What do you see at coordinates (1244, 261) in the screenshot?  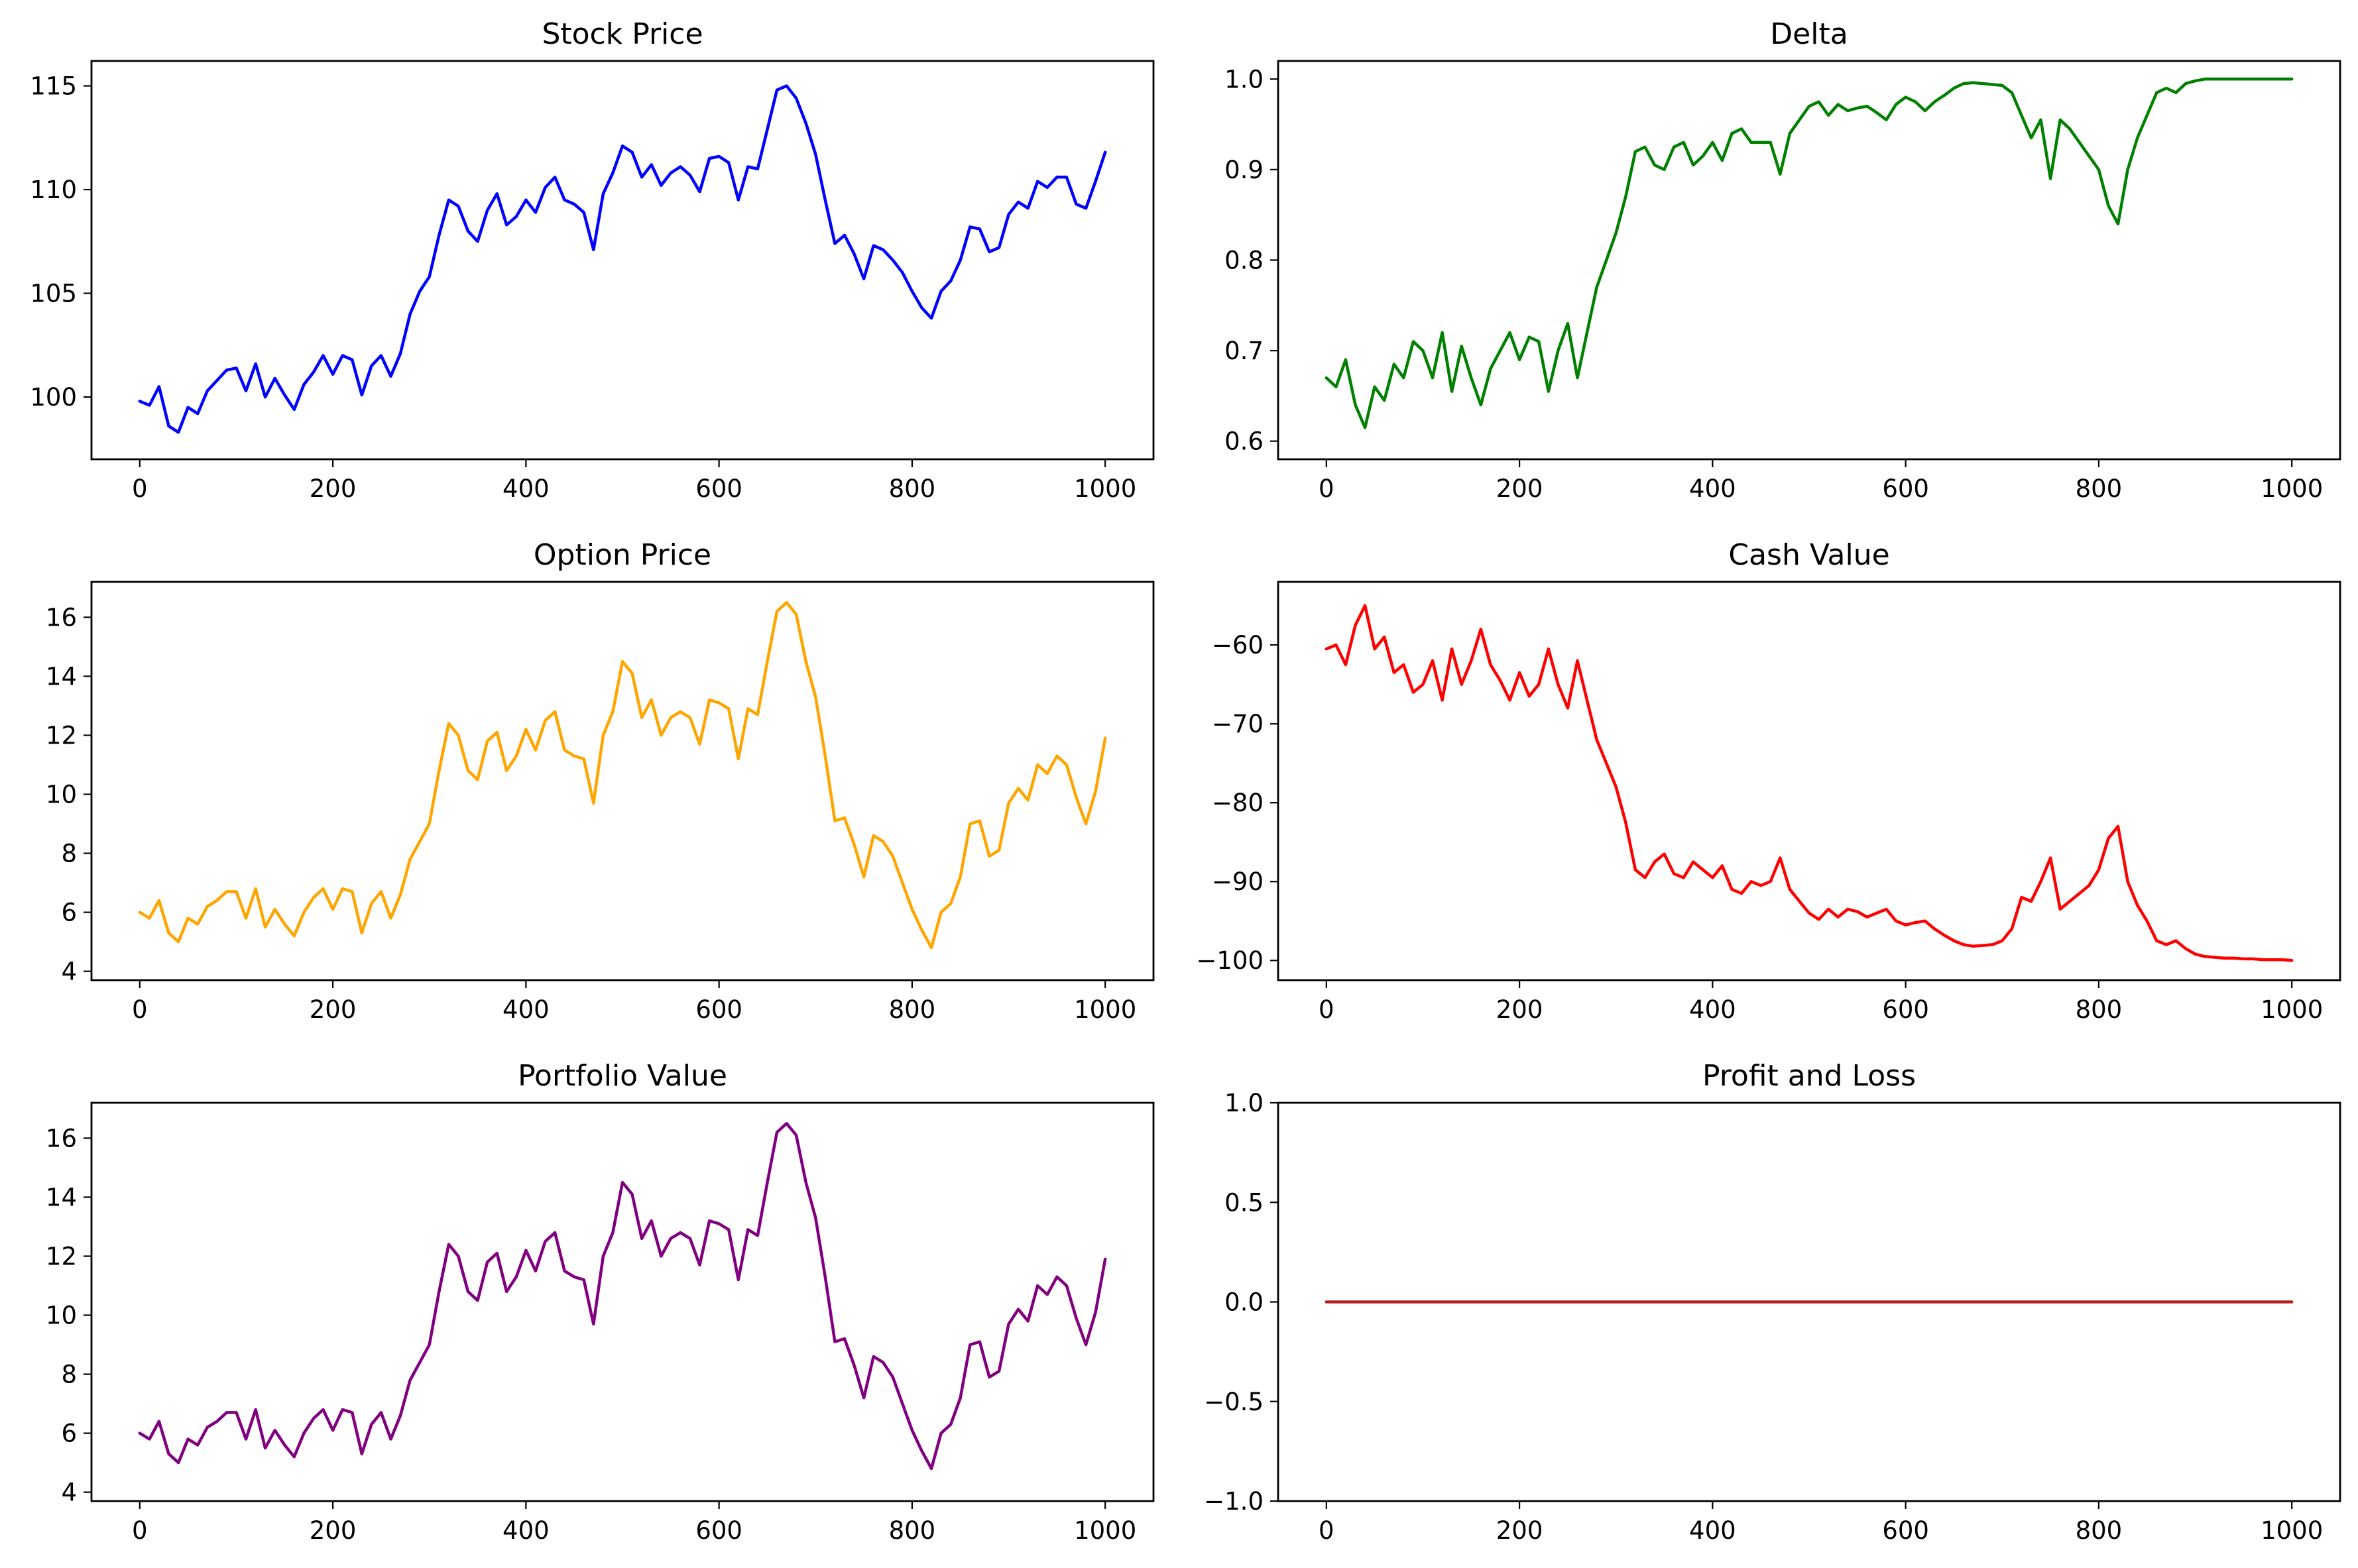 I see `delta-y-tick-label: 0.8` at bounding box center [1244, 261].